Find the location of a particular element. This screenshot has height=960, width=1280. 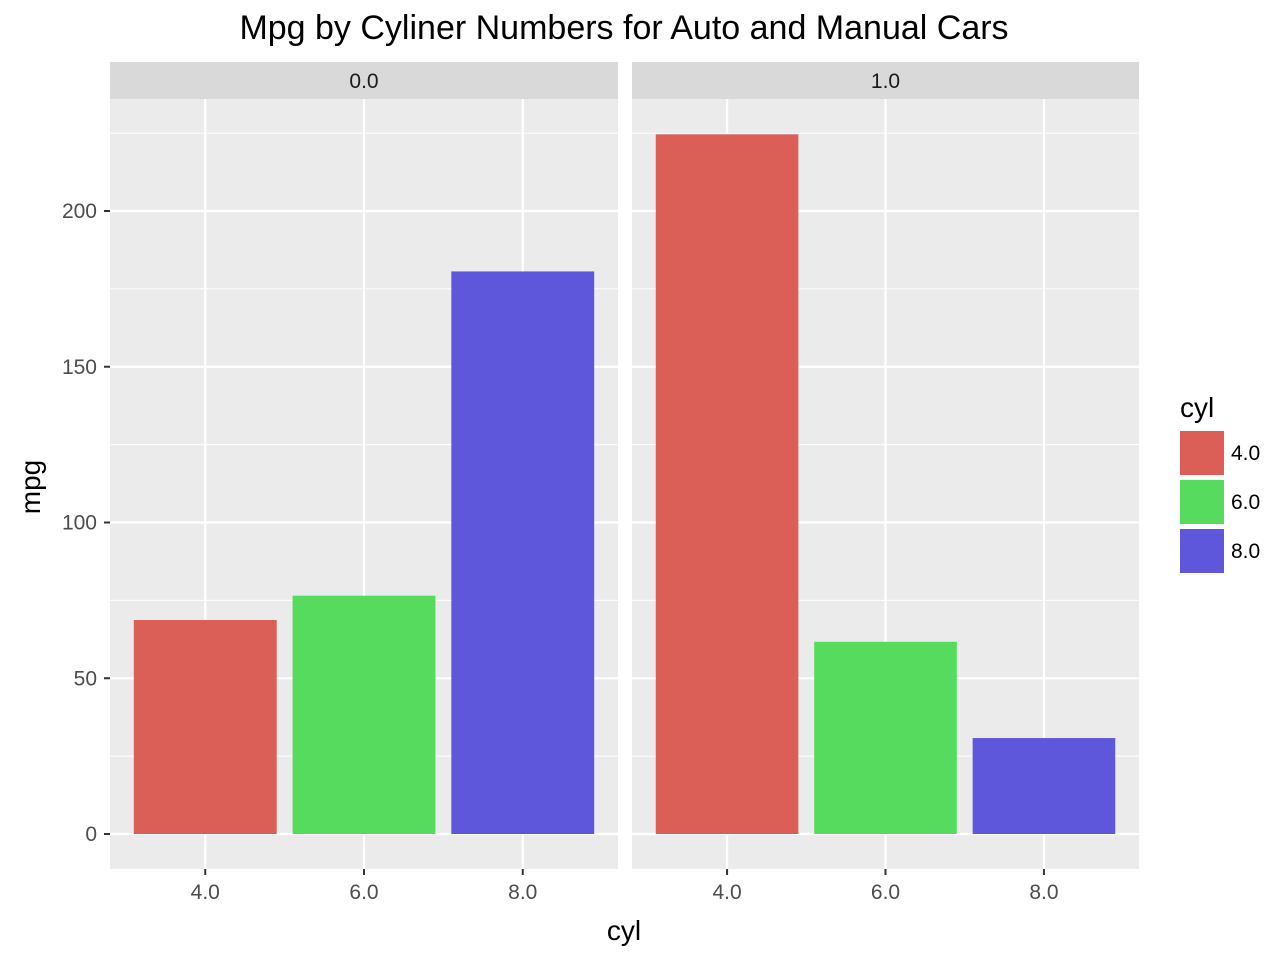

y-axis: 0 50 100 150 200 is located at coordinates (86, 523).